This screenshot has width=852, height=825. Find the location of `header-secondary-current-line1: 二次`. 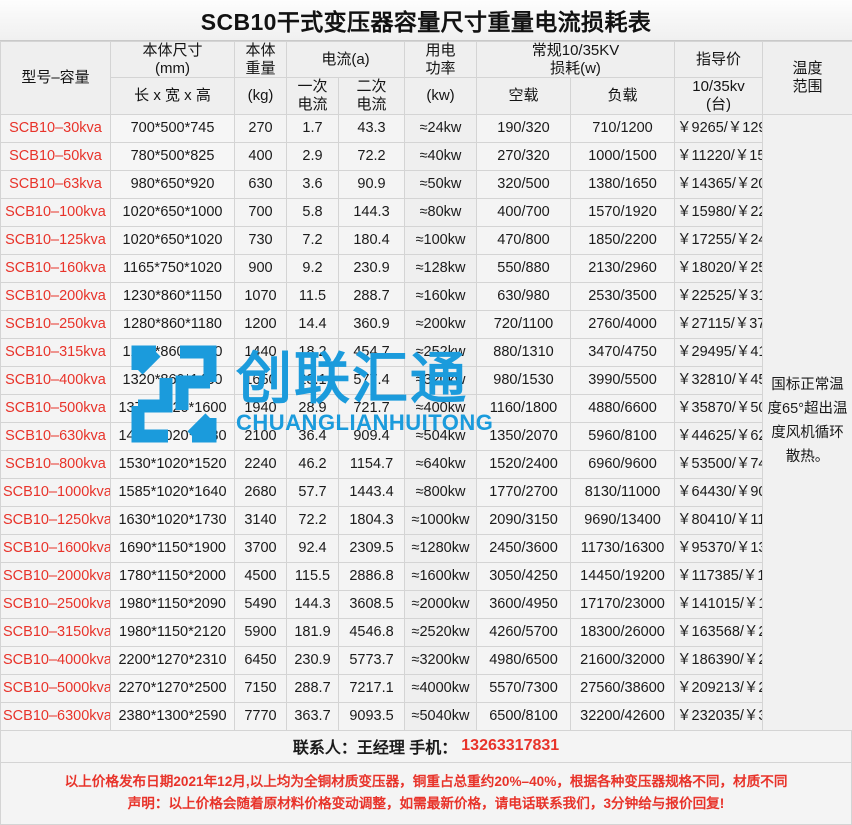

header-secondary-current-line1: 二次 is located at coordinates (371, 87).